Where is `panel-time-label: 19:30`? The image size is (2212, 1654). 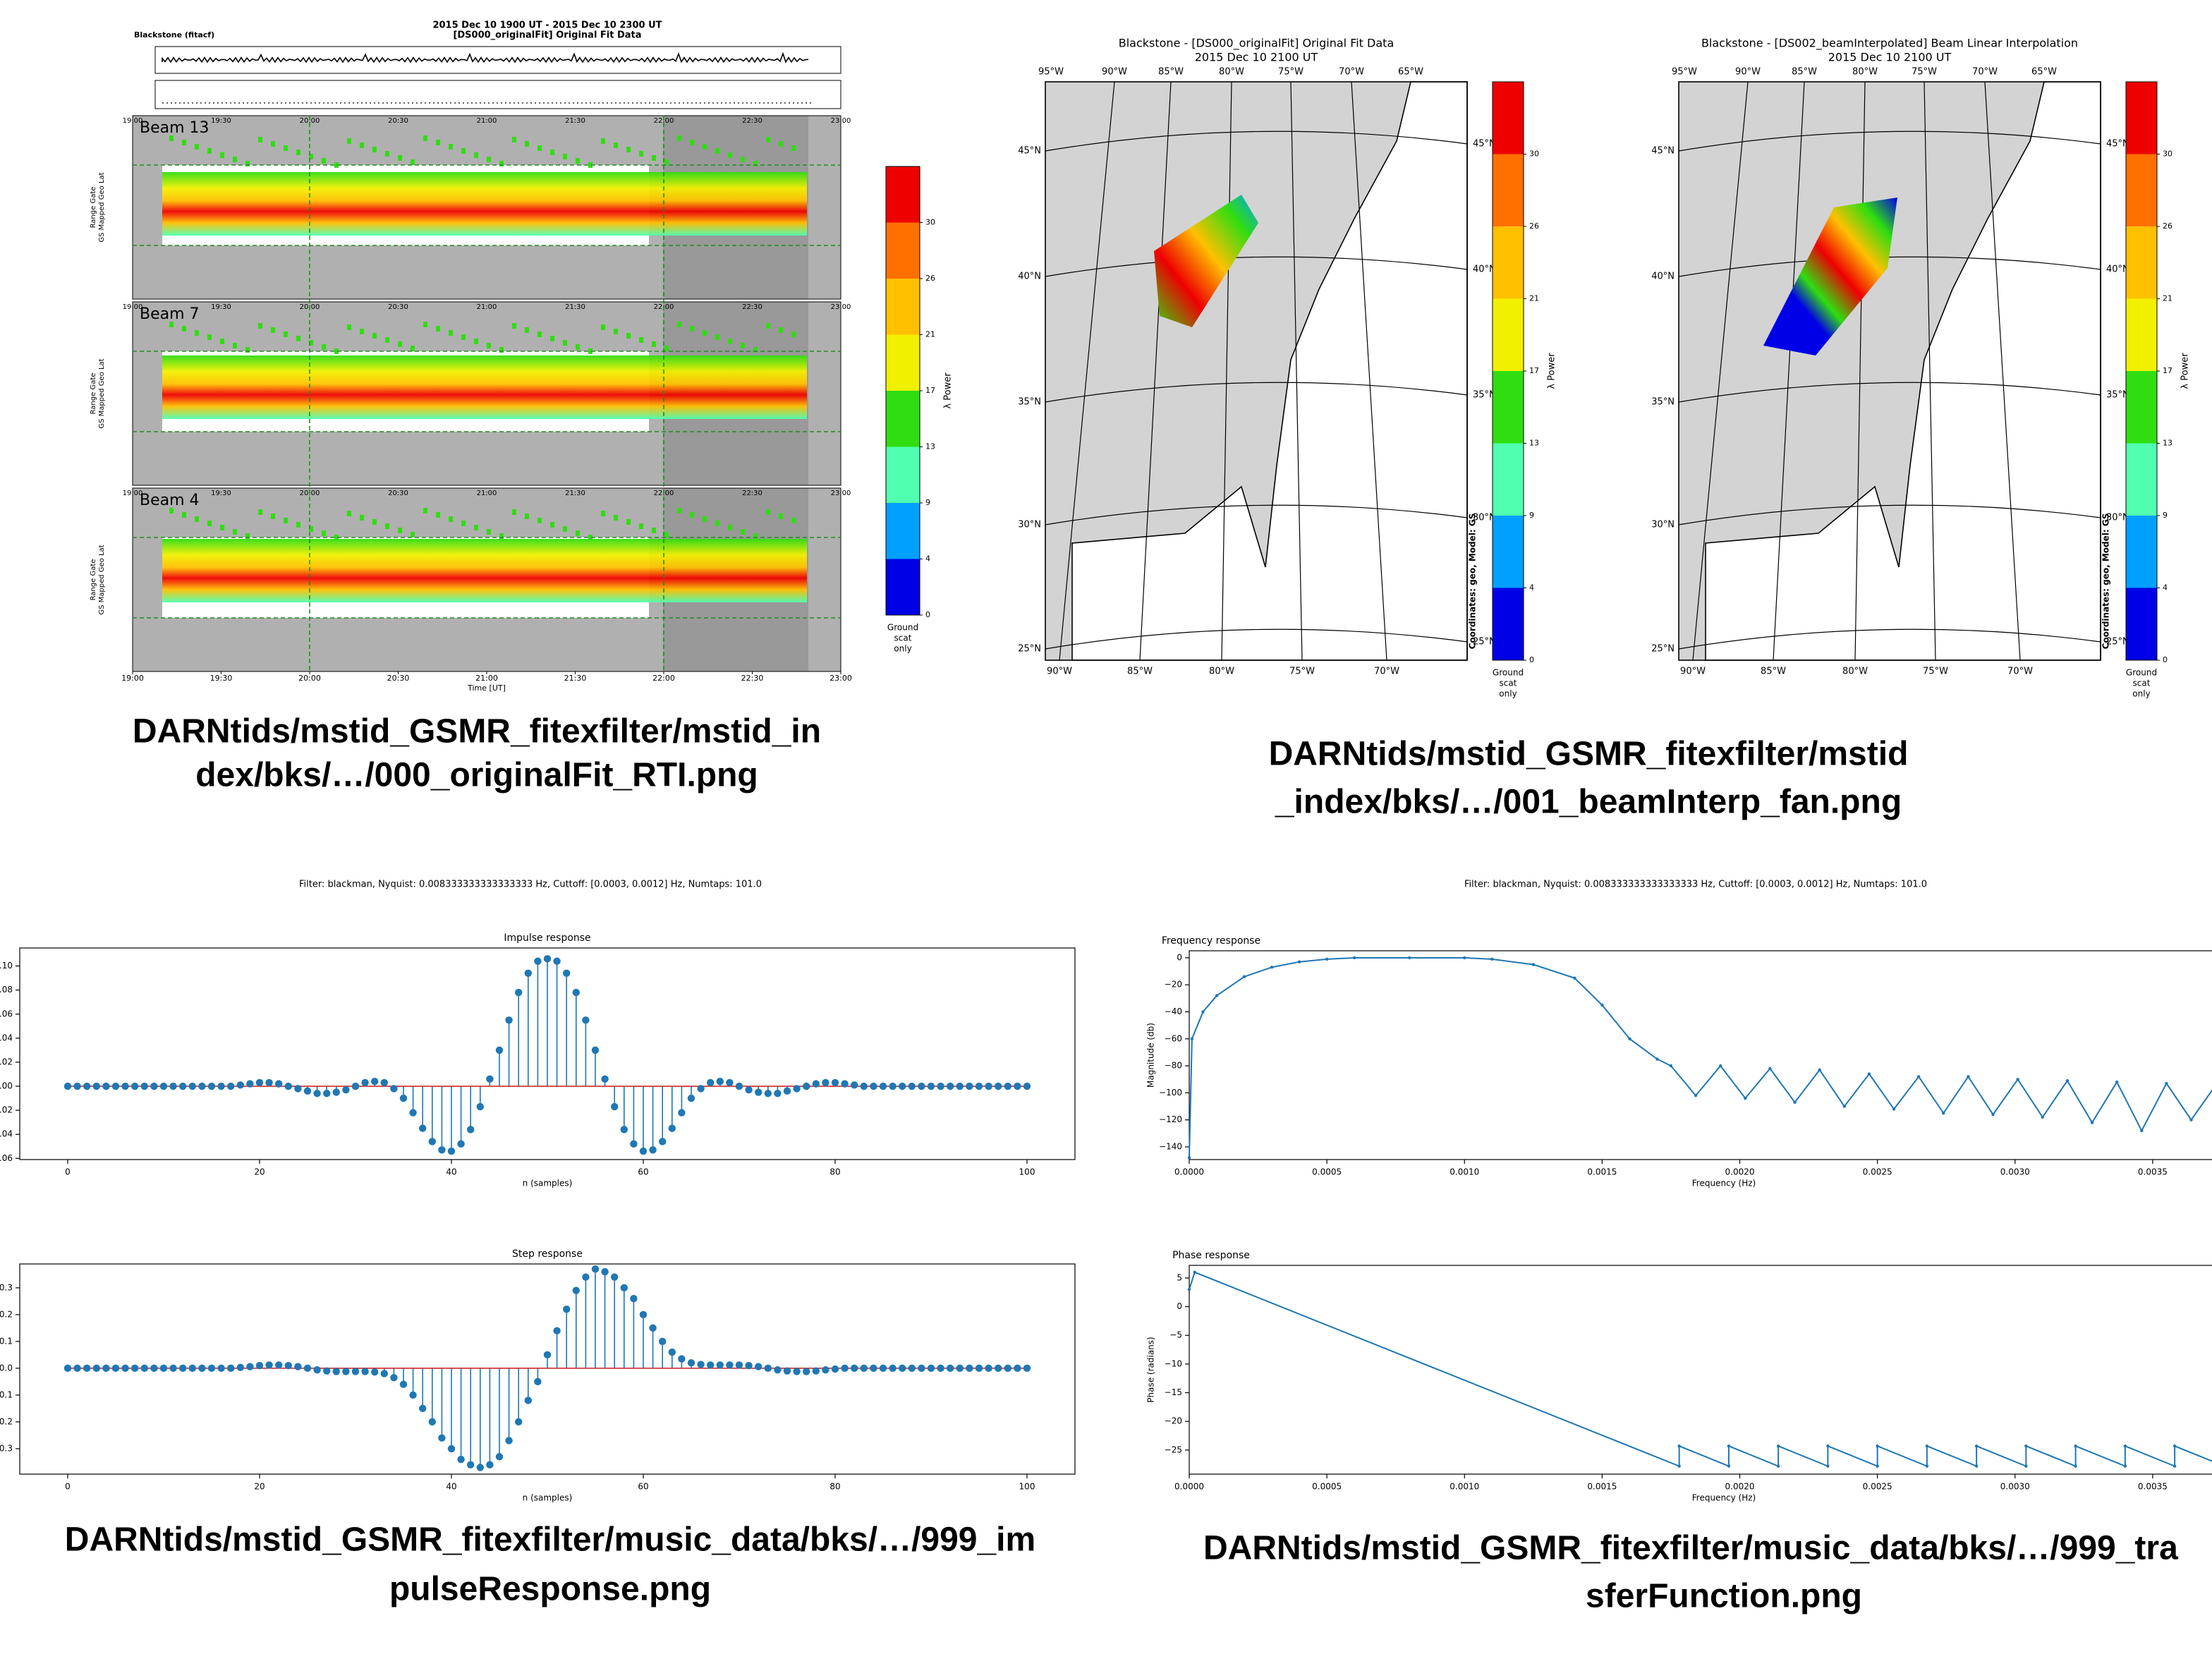 panel-time-label: 19:30 is located at coordinates (221, 307).